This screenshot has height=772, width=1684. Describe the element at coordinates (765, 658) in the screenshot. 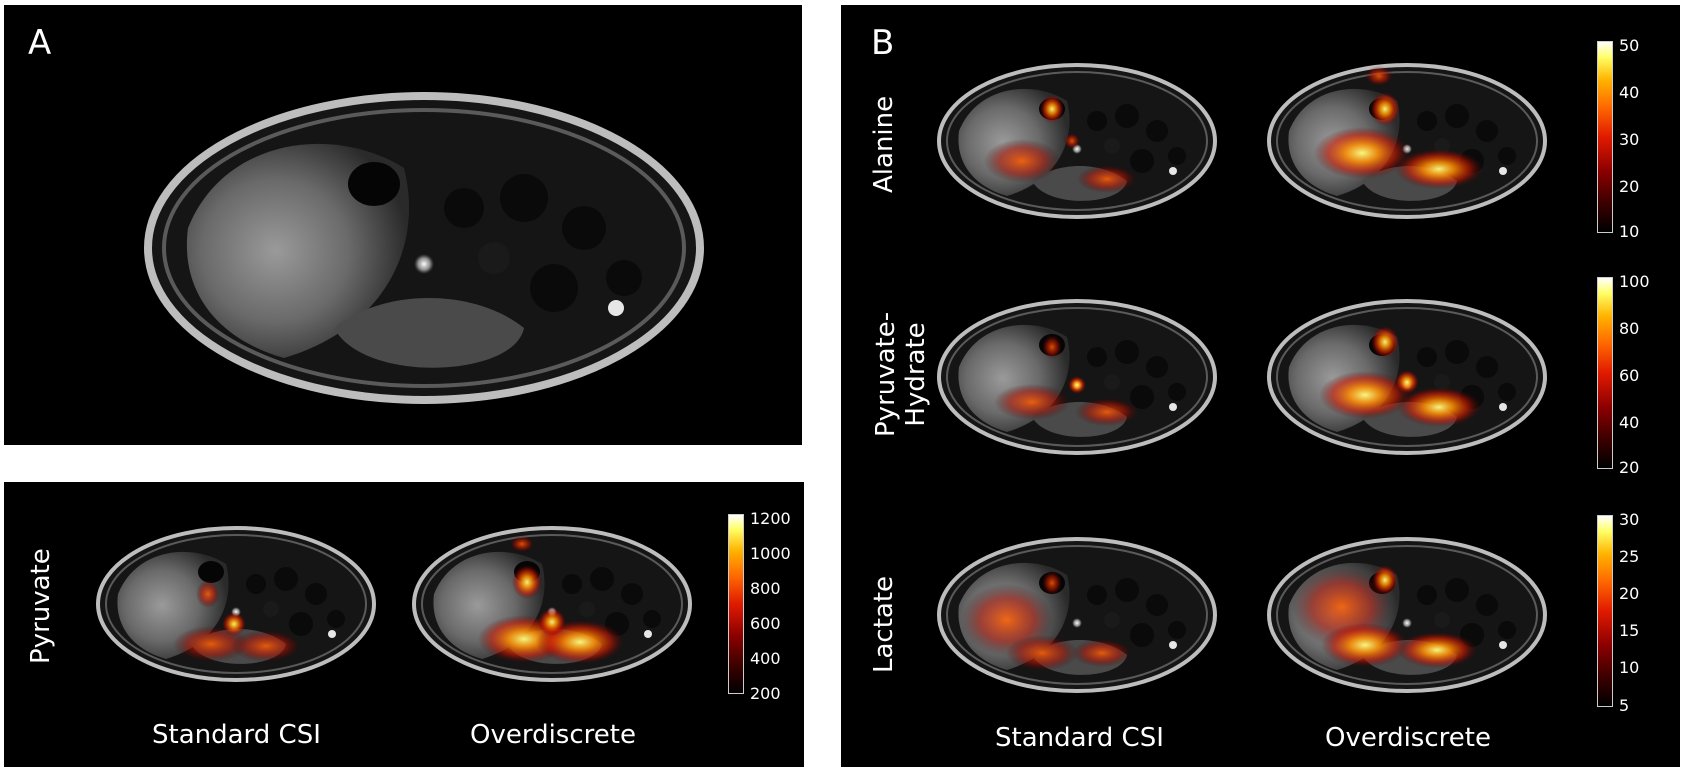

I see `pyruvate-tick-4: 400` at that location.